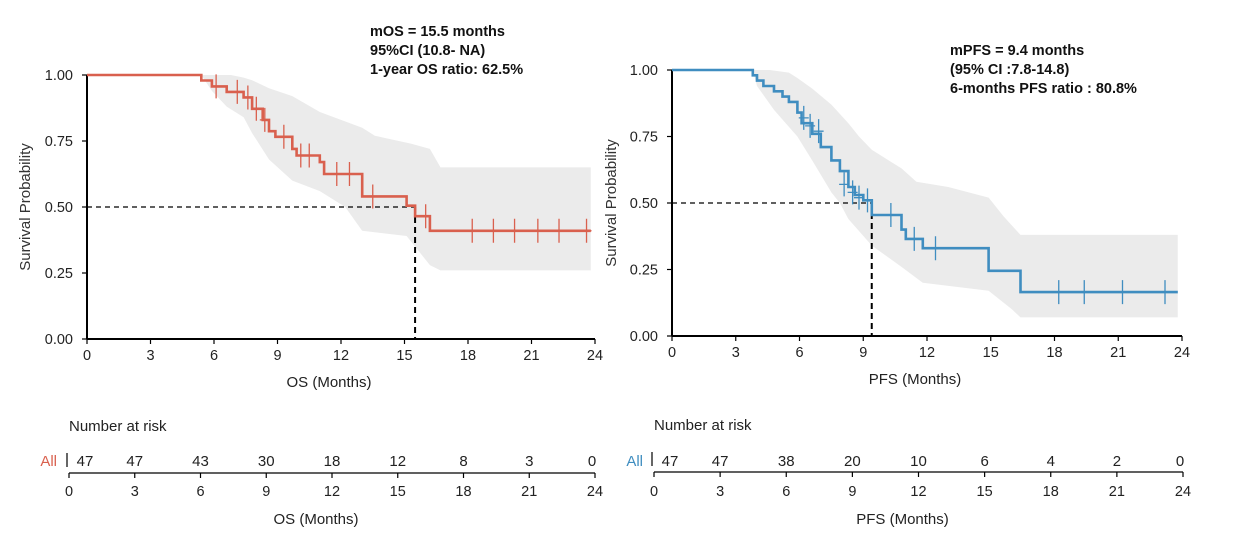 The image size is (1235, 535). Describe the element at coordinates (1117, 492) in the screenshot. I see `pfs-risk-x-tick-label: 21` at that location.